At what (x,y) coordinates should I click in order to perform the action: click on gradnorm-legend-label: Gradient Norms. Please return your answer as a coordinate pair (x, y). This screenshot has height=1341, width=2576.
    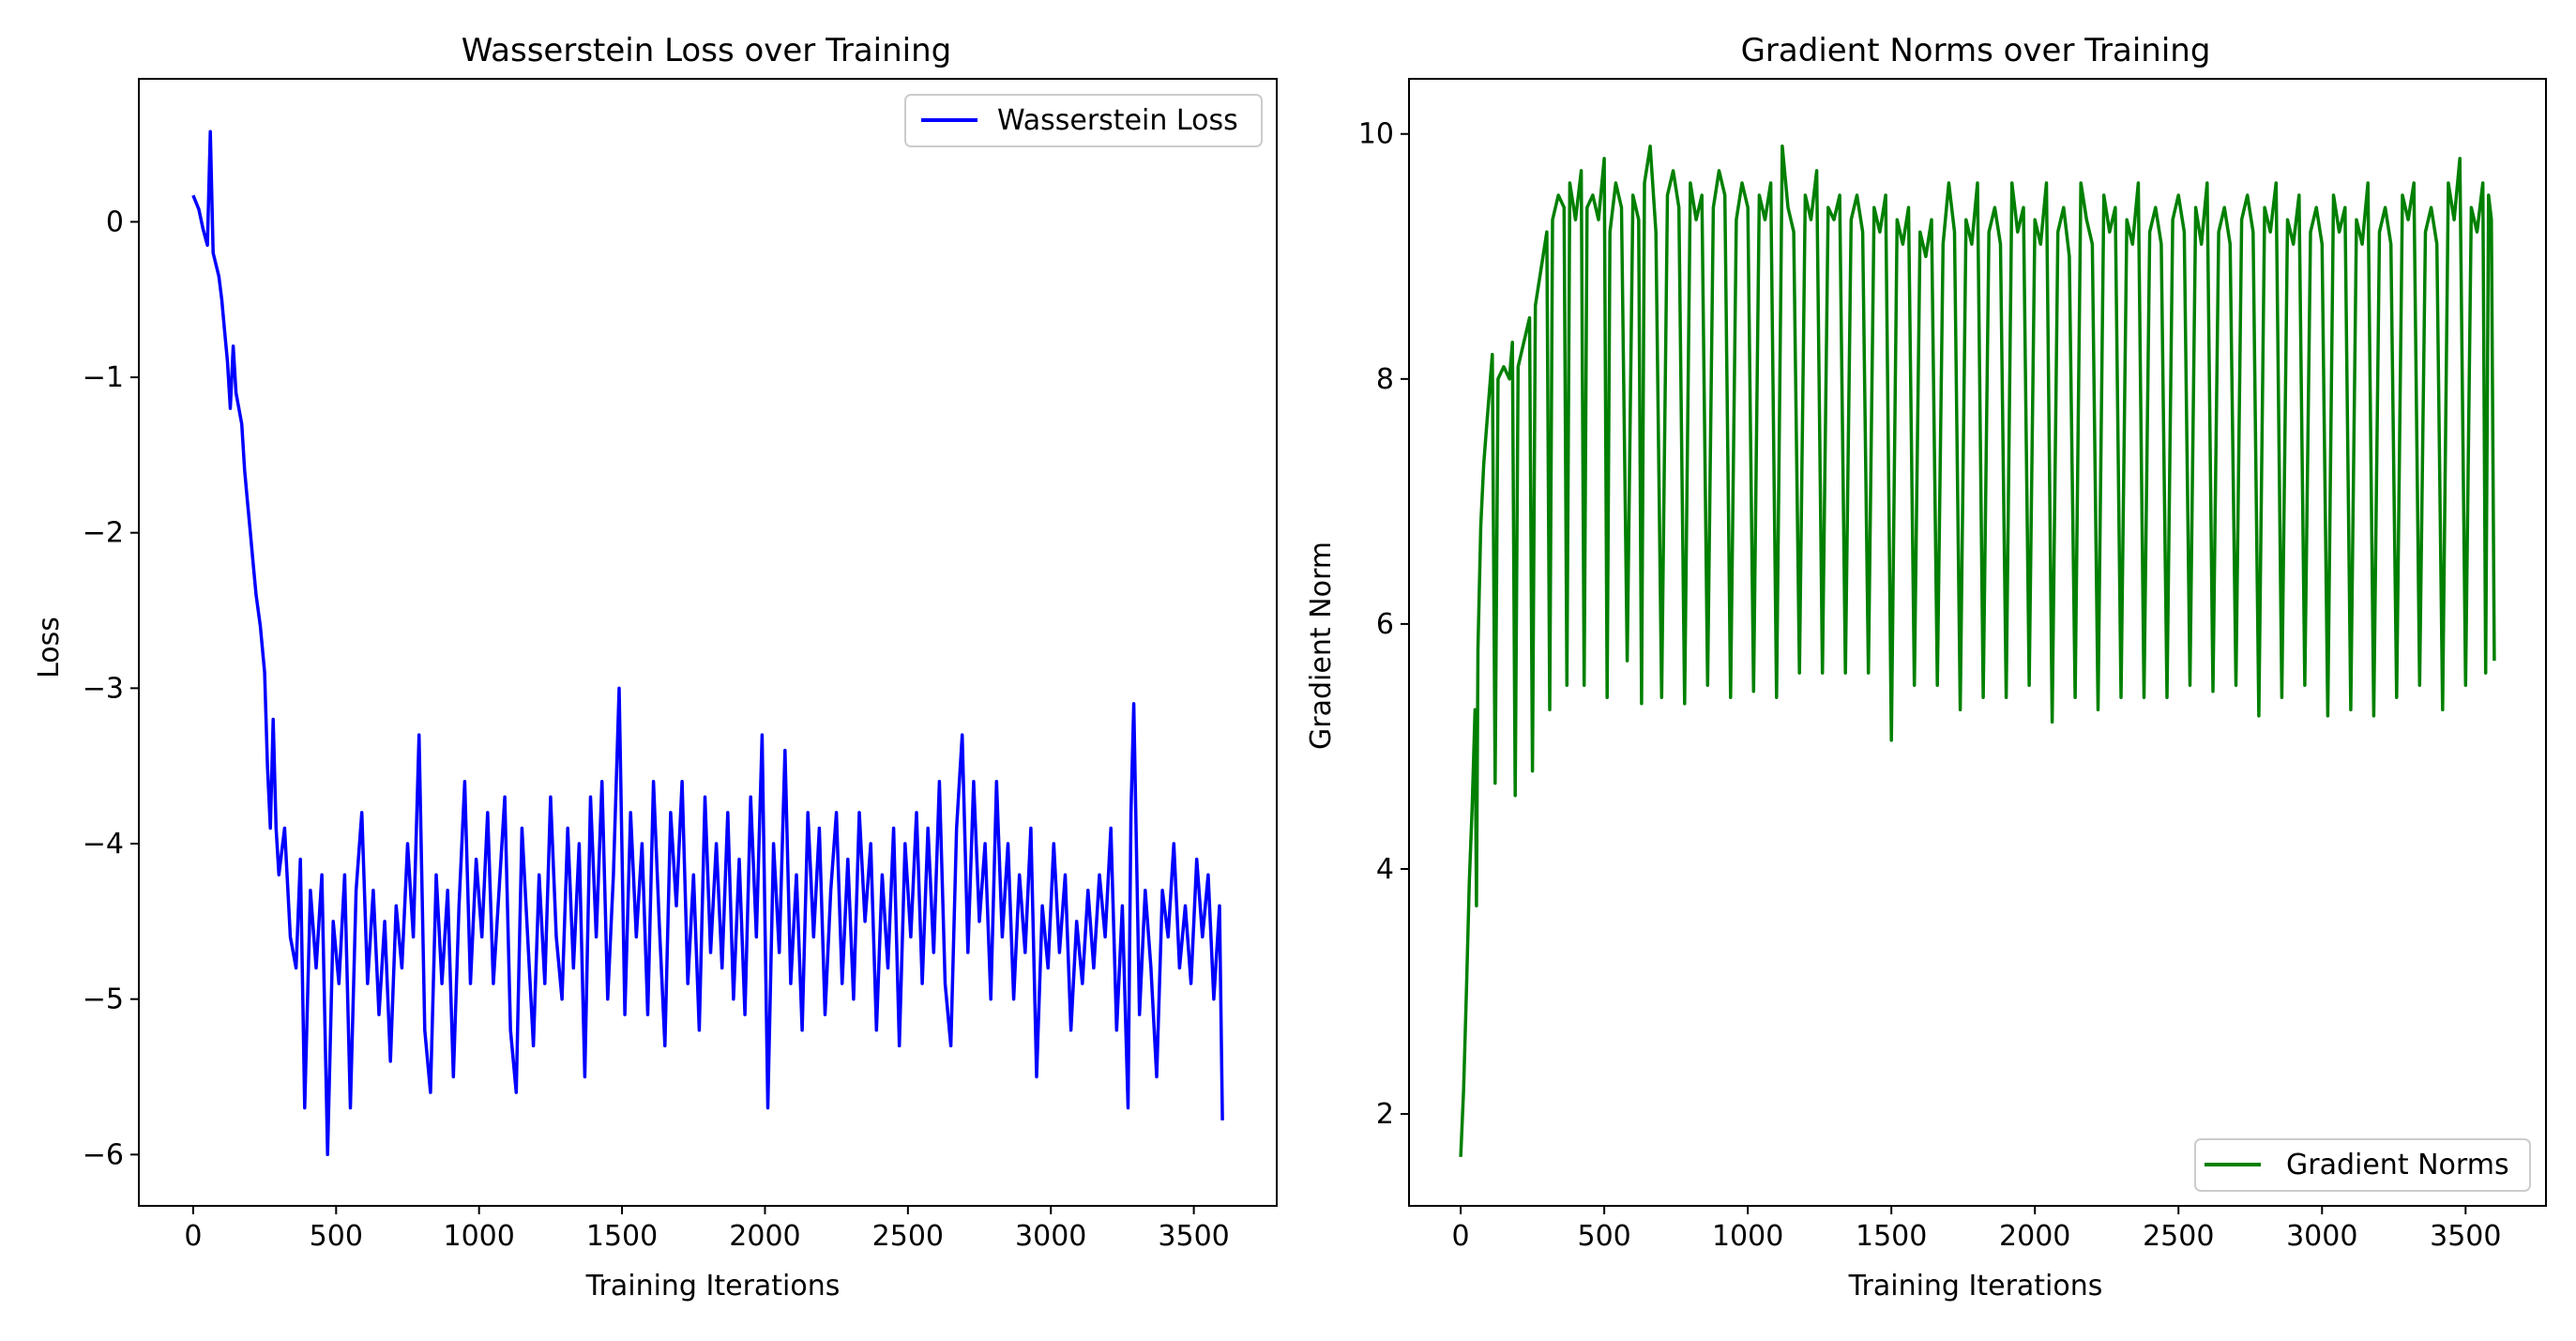
    Looking at the image, I should click on (2397, 1165).